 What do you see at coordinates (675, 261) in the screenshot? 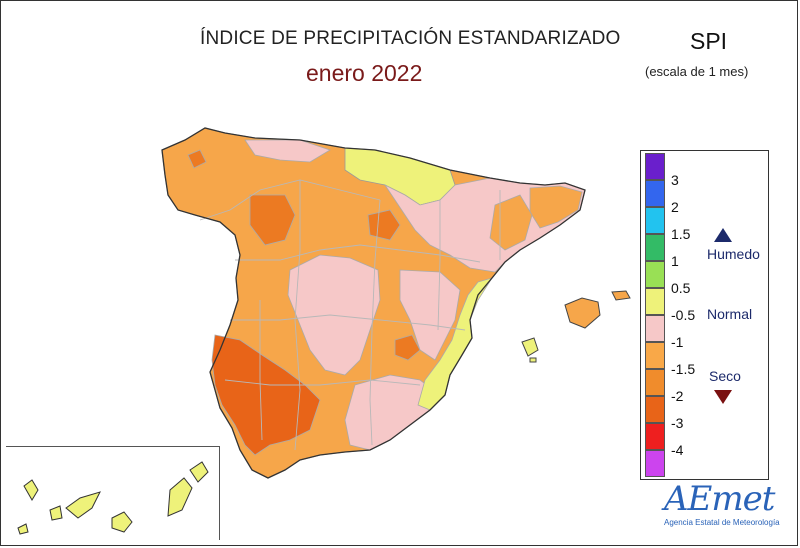
I see `legend-tick: 1` at bounding box center [675, 261].